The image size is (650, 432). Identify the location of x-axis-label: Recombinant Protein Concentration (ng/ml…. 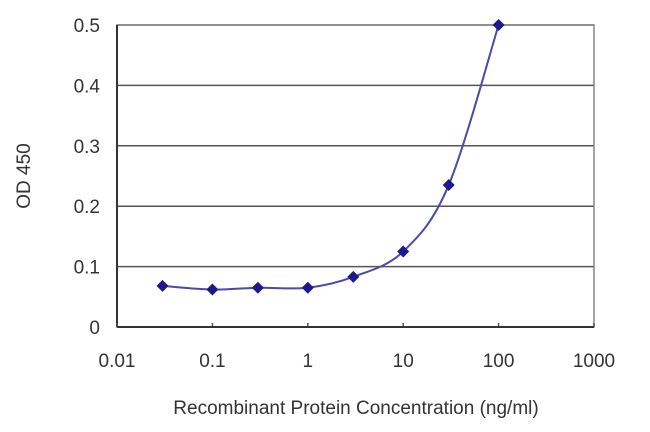
(355, 408).